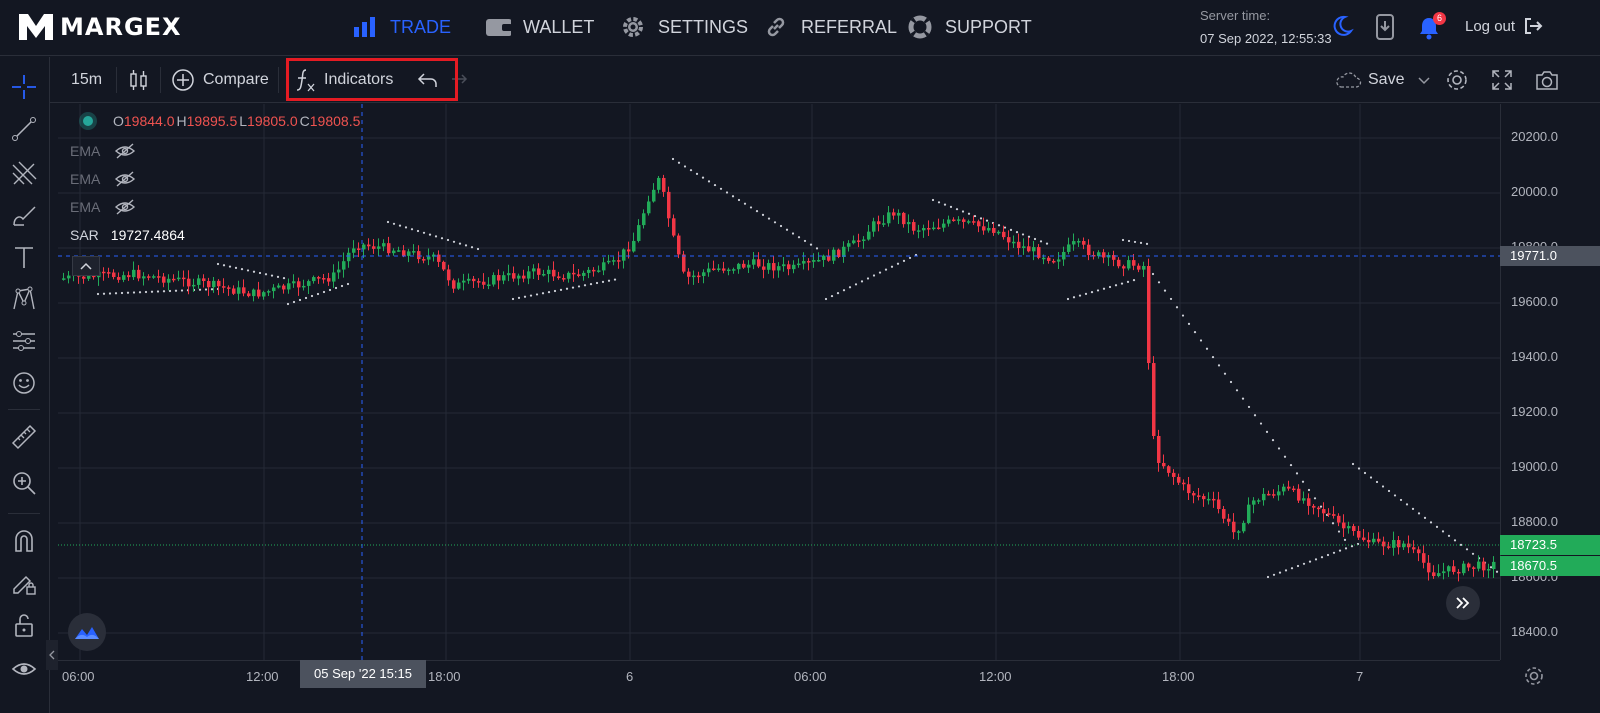 This screenshot has height=713, width=1600. I want to click on sliders-icon, so click(24, 341).